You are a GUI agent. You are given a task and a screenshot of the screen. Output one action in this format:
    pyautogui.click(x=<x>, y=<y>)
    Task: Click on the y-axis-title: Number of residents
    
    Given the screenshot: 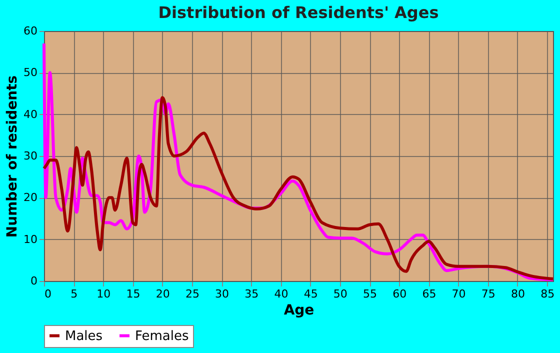 What is the action you would take?
    pyautogui.click(x=12, y=156)
    